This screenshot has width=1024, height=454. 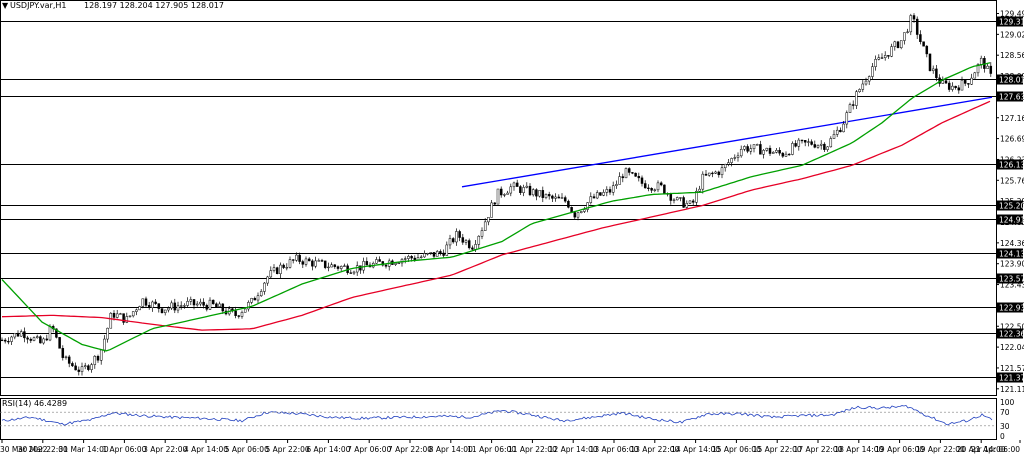 I want to click on dropdown-arrow-icon: ▼, so click(x=5, y=5).